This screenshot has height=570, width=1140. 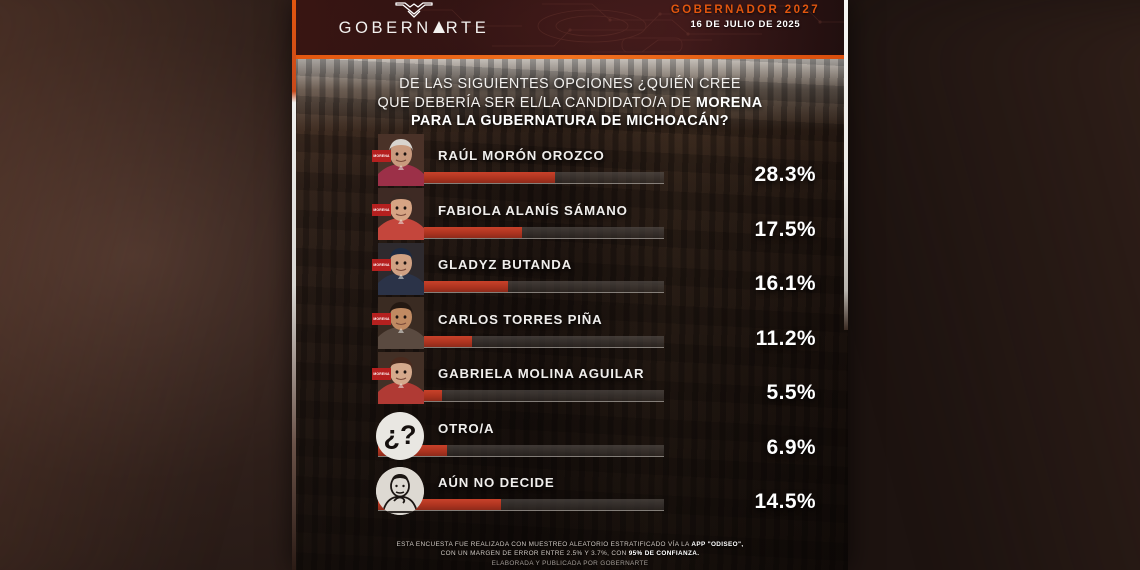 What do you see at coordinates (570, 563) in the screenshot?
I see `footnote-line-3: ELABORADA Y PUBLICADA POR GOBERNARTE` at bounding box center [570, 563].